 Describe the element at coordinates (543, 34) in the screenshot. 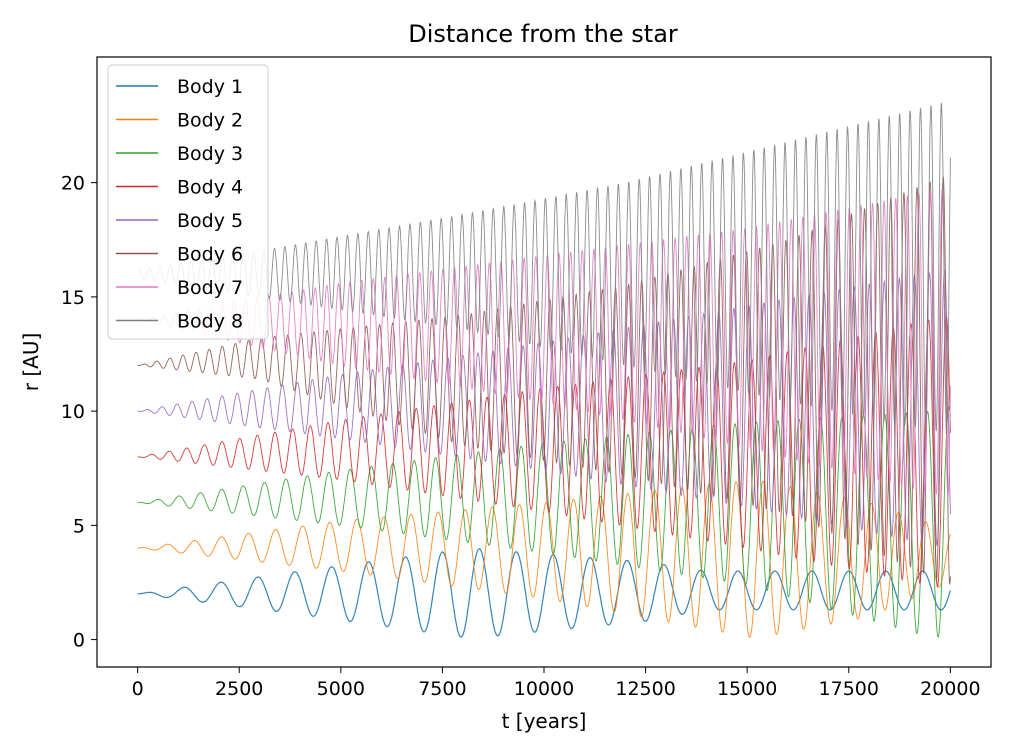

I see `chart-title: Distance from the star` at that location.